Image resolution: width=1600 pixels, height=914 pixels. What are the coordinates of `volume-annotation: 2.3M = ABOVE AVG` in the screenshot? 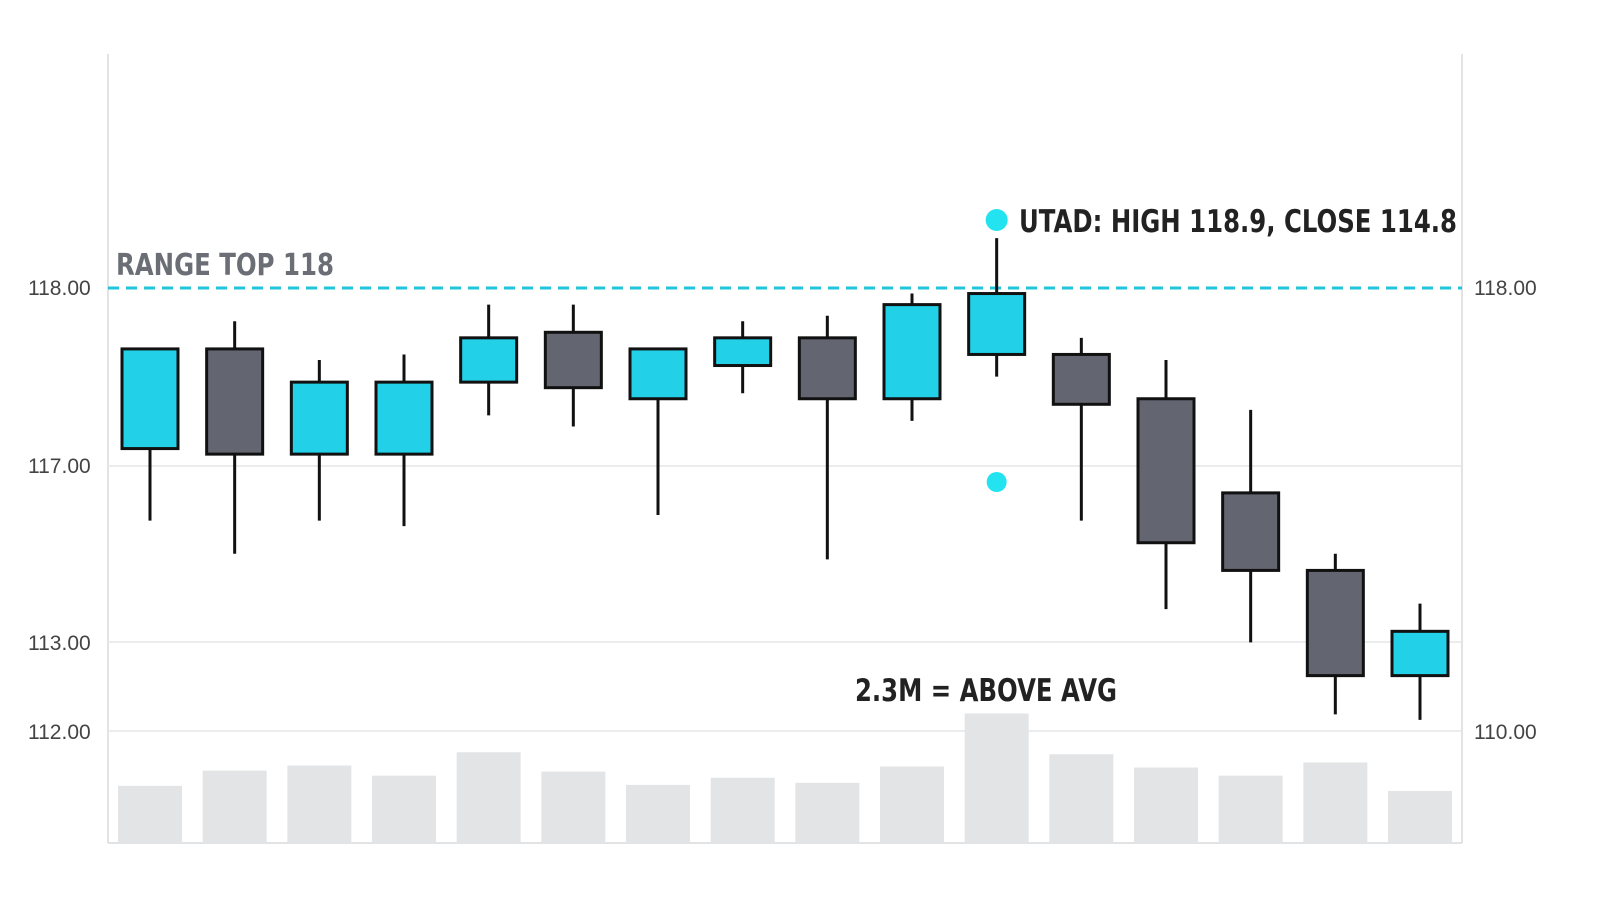 It's located at (986, 691).